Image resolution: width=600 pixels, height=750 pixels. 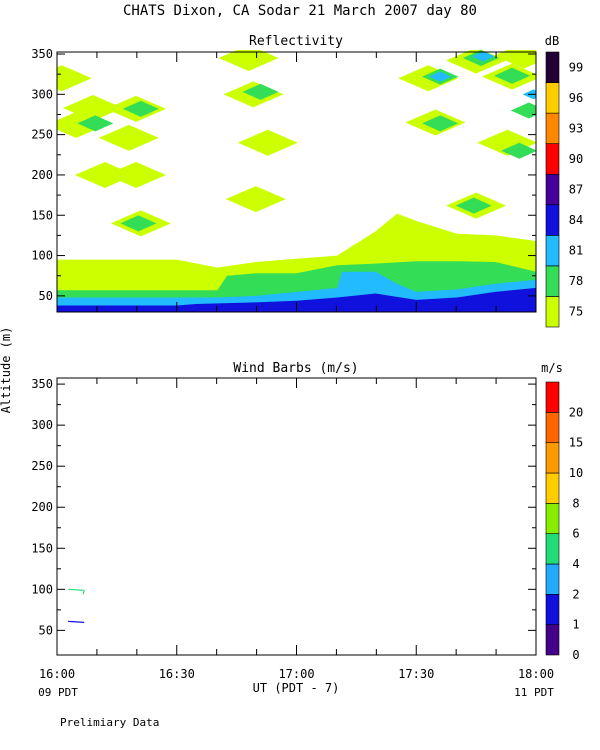 What do you see at coordinates (534, 692) in the screenshot?
I see `x-local-time-right: 11 PDT` at bounding box center [534, 692].